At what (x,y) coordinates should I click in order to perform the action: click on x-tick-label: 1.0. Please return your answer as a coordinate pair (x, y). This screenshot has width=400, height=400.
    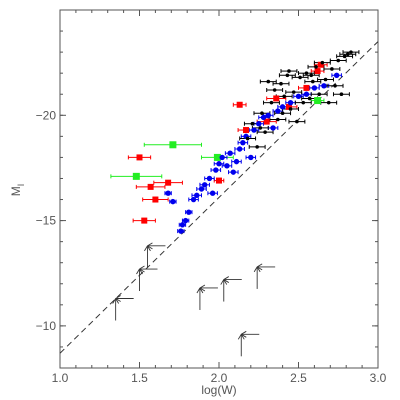
    Looking at the image, I should click on (60, 378).